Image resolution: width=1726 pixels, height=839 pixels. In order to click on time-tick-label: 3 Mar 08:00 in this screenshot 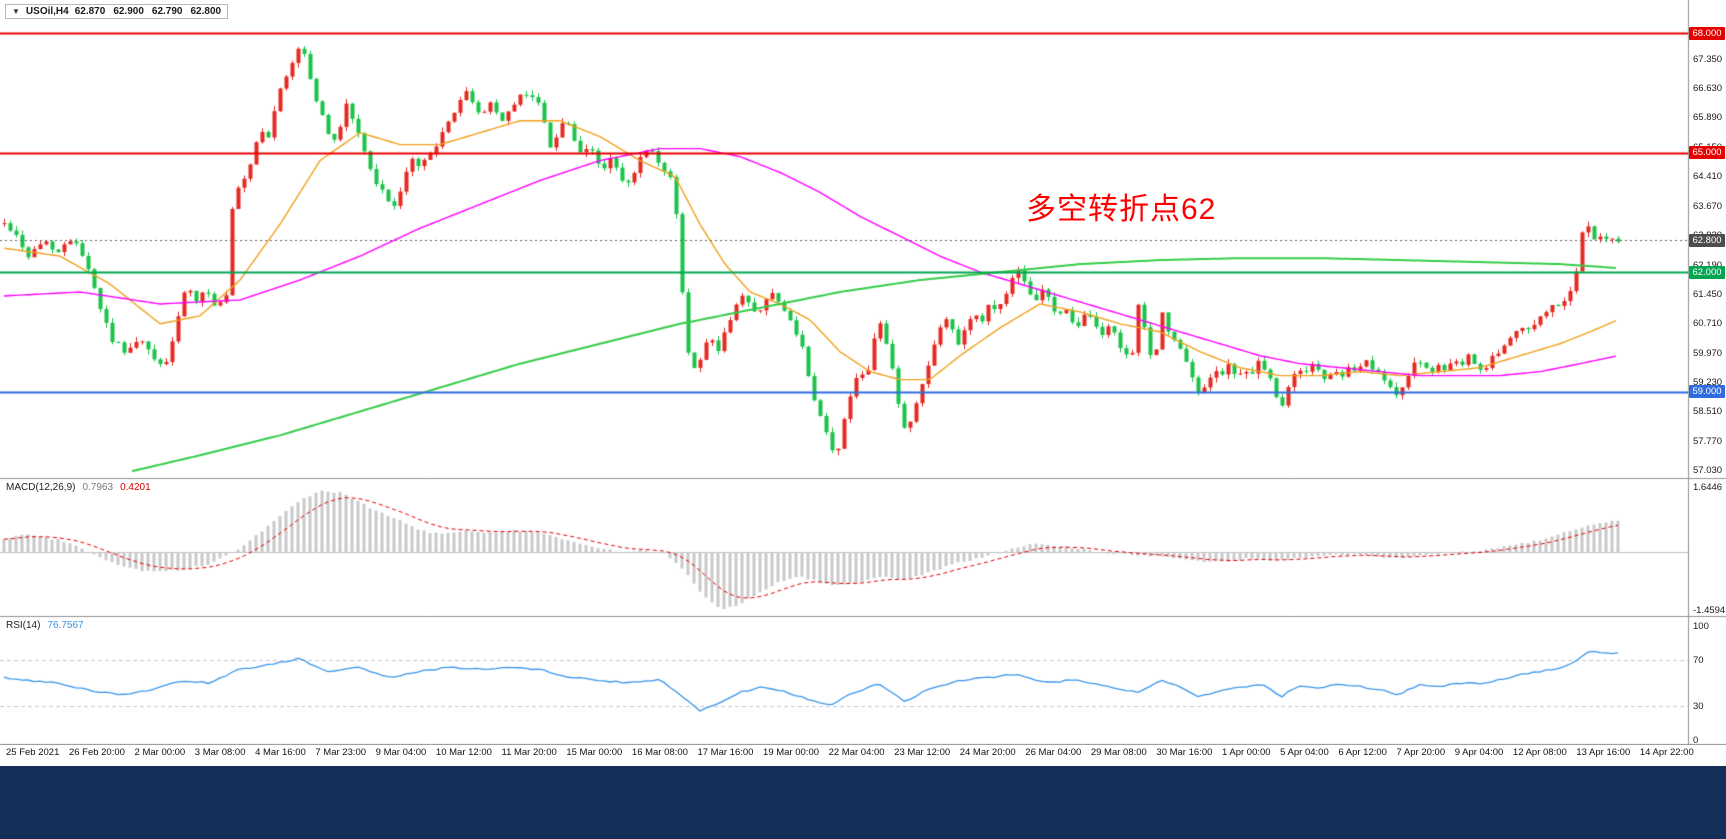, I will do `click(220, 752)`.